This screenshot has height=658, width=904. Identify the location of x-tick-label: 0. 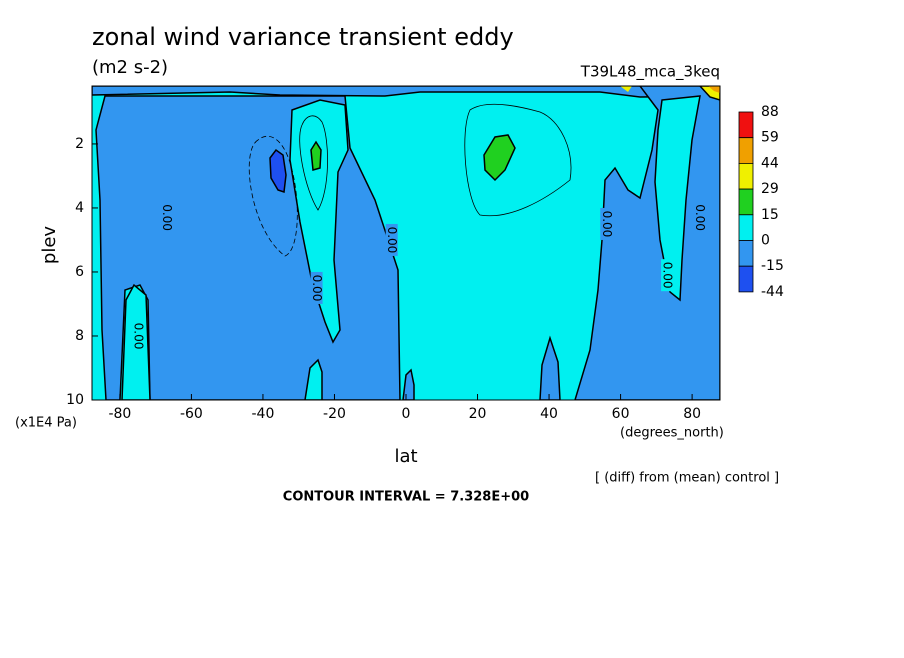
(406, 414).